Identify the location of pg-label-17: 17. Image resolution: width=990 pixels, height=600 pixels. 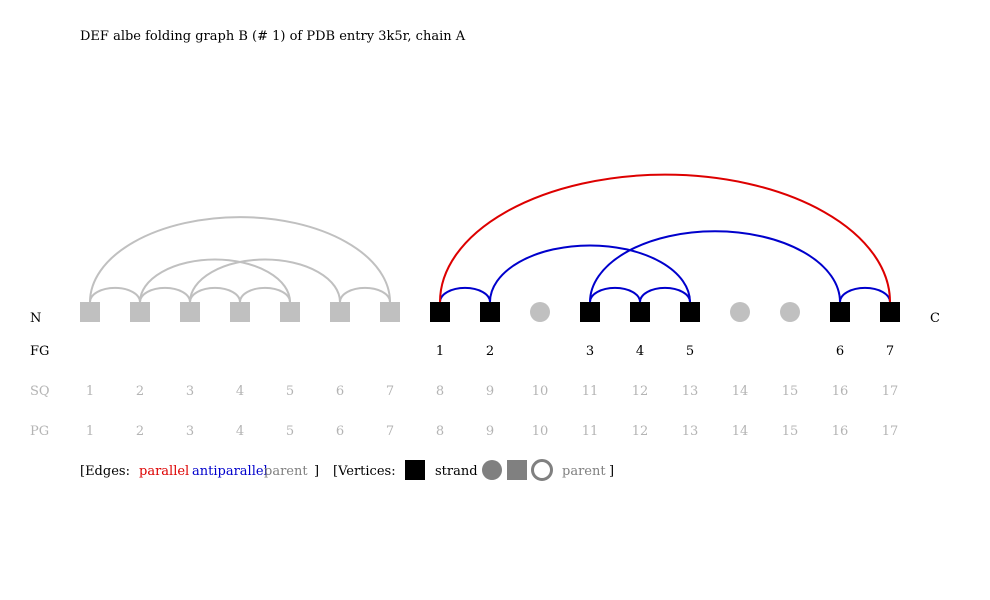
(890, 431).